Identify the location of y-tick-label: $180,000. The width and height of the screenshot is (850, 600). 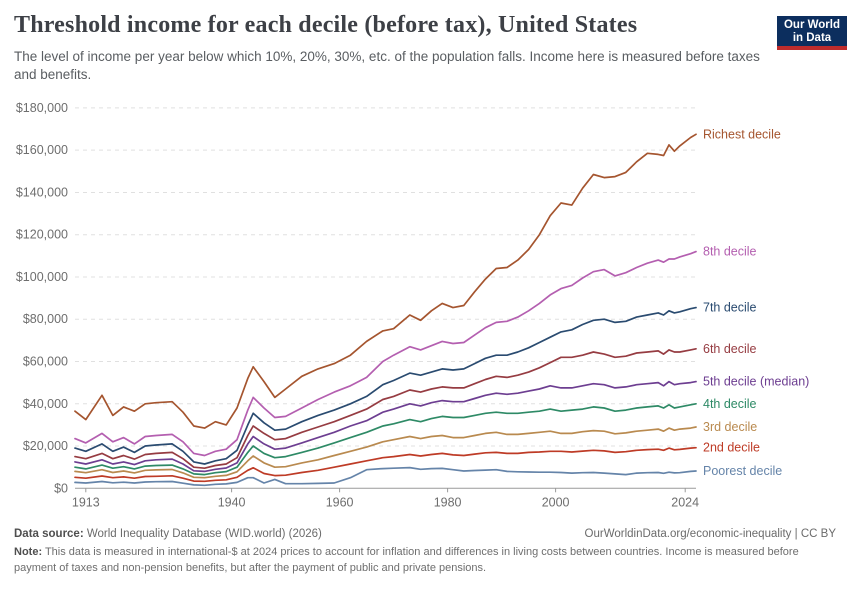
(42, 108).